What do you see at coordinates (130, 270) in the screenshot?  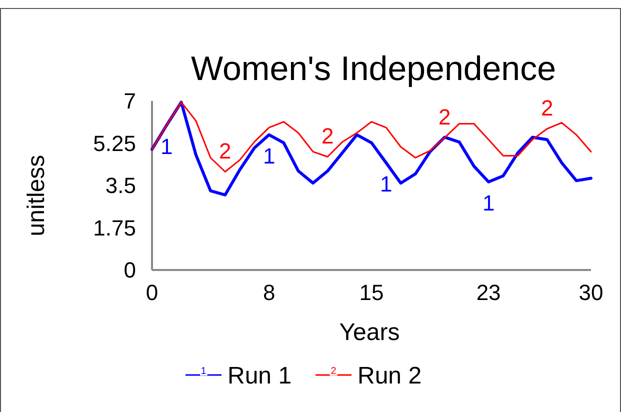 I see `y-tick-label: 0` at bounding box center [130, 270].